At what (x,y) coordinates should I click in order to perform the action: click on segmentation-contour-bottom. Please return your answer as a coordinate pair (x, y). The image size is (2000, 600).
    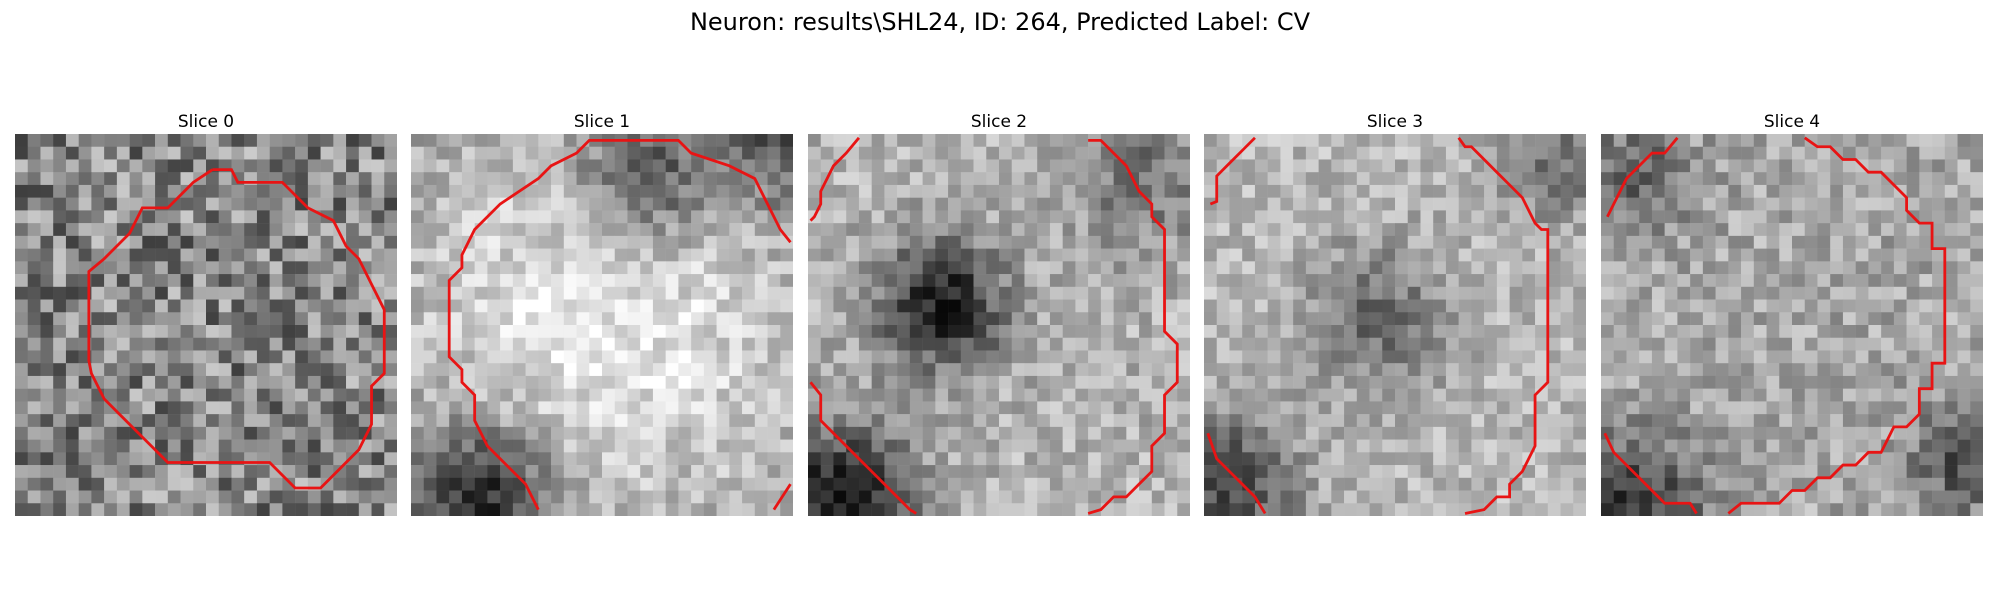
    Looking at the image, I should click on (863, 448).